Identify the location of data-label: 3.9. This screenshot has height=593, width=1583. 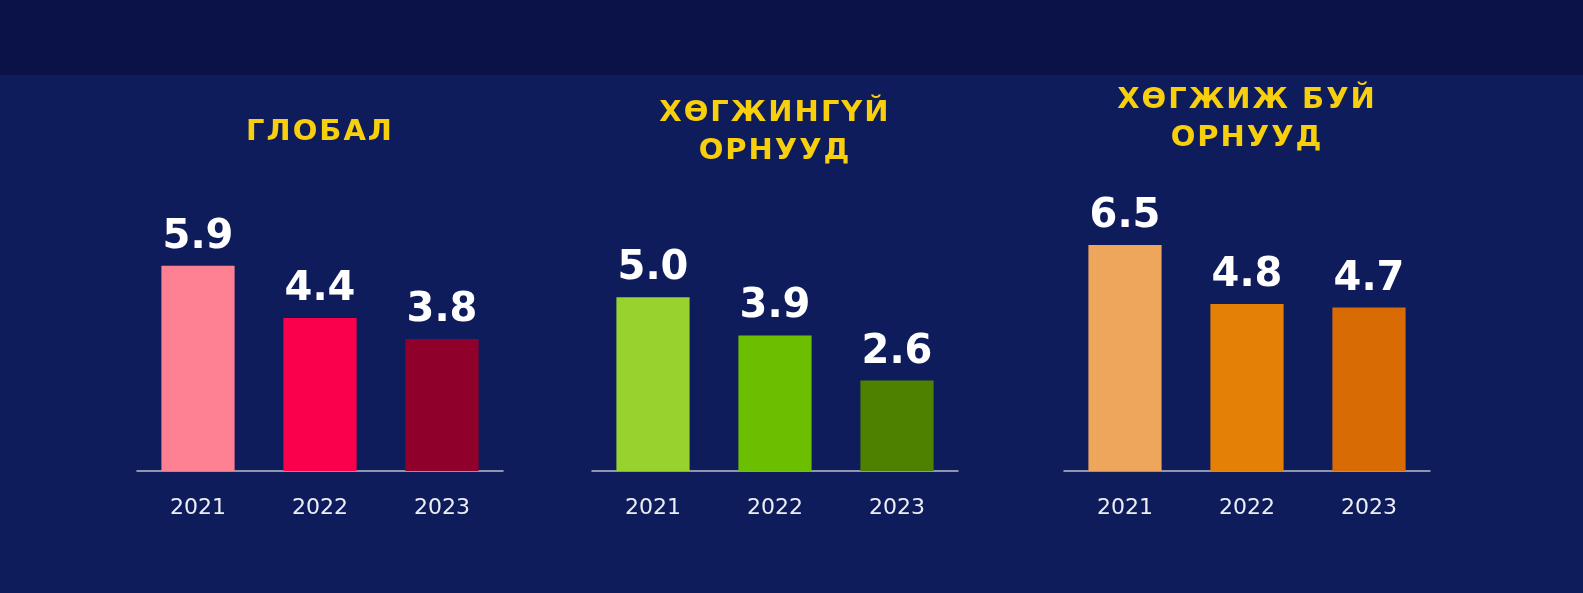
(775, 303).